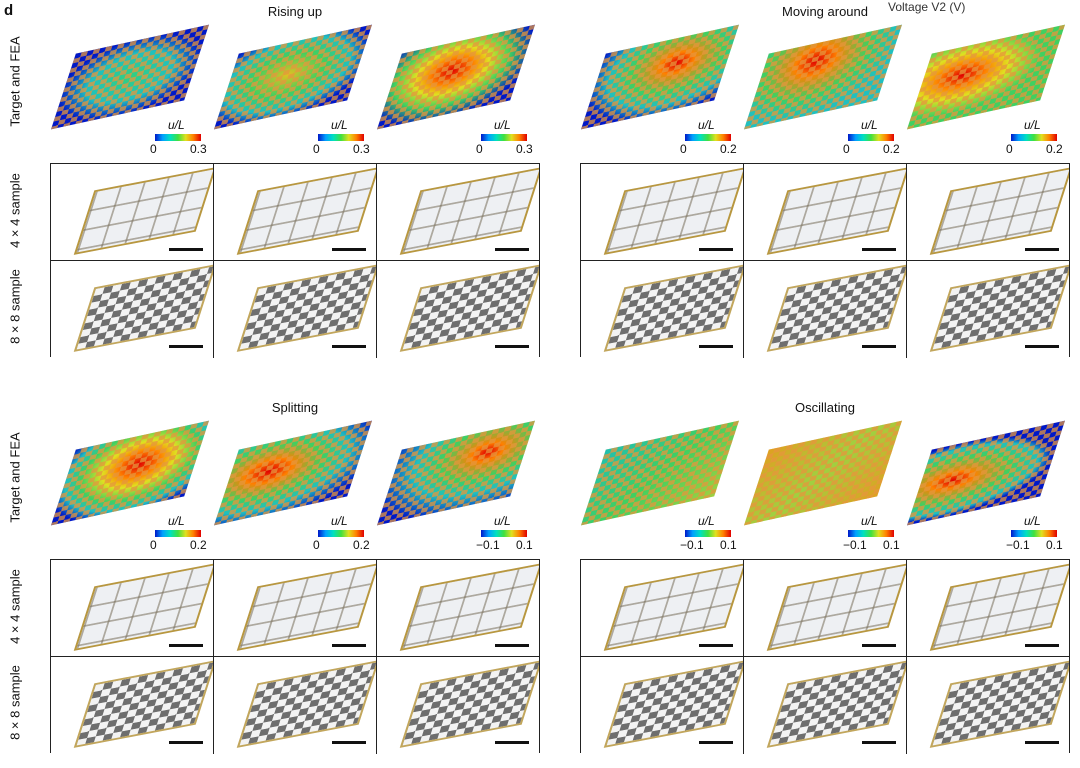 The width and height of the screenshot is (1080, 768). What do you see at coordinates (15, 702) in the screenshot?
I see `row-label-s8: 8 × 8 sample` at bounding box center [15, 702].